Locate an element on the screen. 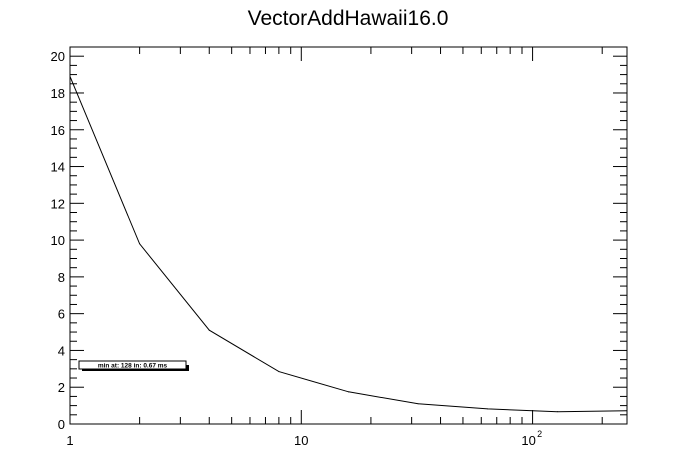 Image resolution: width=696 pixels, height=472 pixels. x-tick-exponent: 2 is located at coordinates (539, 434).